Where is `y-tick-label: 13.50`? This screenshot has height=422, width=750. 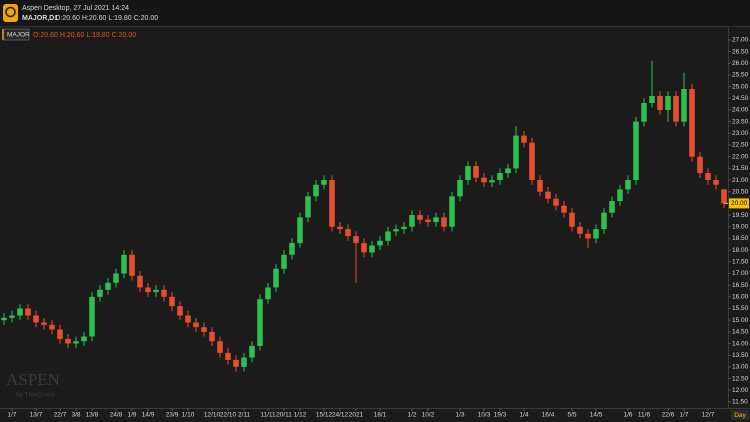 y-tick-label: 13.50 is located at coordinates (740, 355).